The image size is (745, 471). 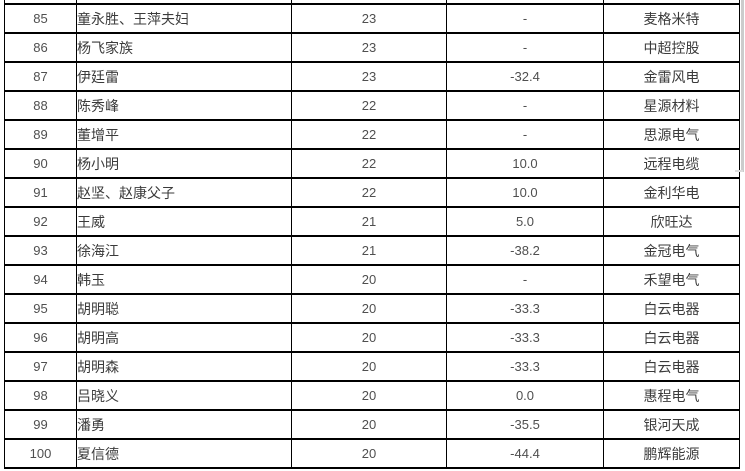 I want to click on table-row: 92 王威 21 5.0 欣旺达, so click(x=372, y=221).